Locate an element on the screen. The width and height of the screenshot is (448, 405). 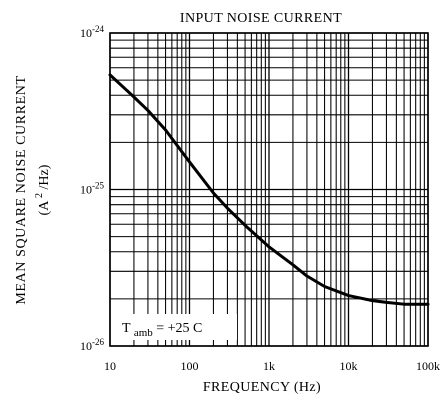
annotation-sub: amb is located at coordinates (143, 333).